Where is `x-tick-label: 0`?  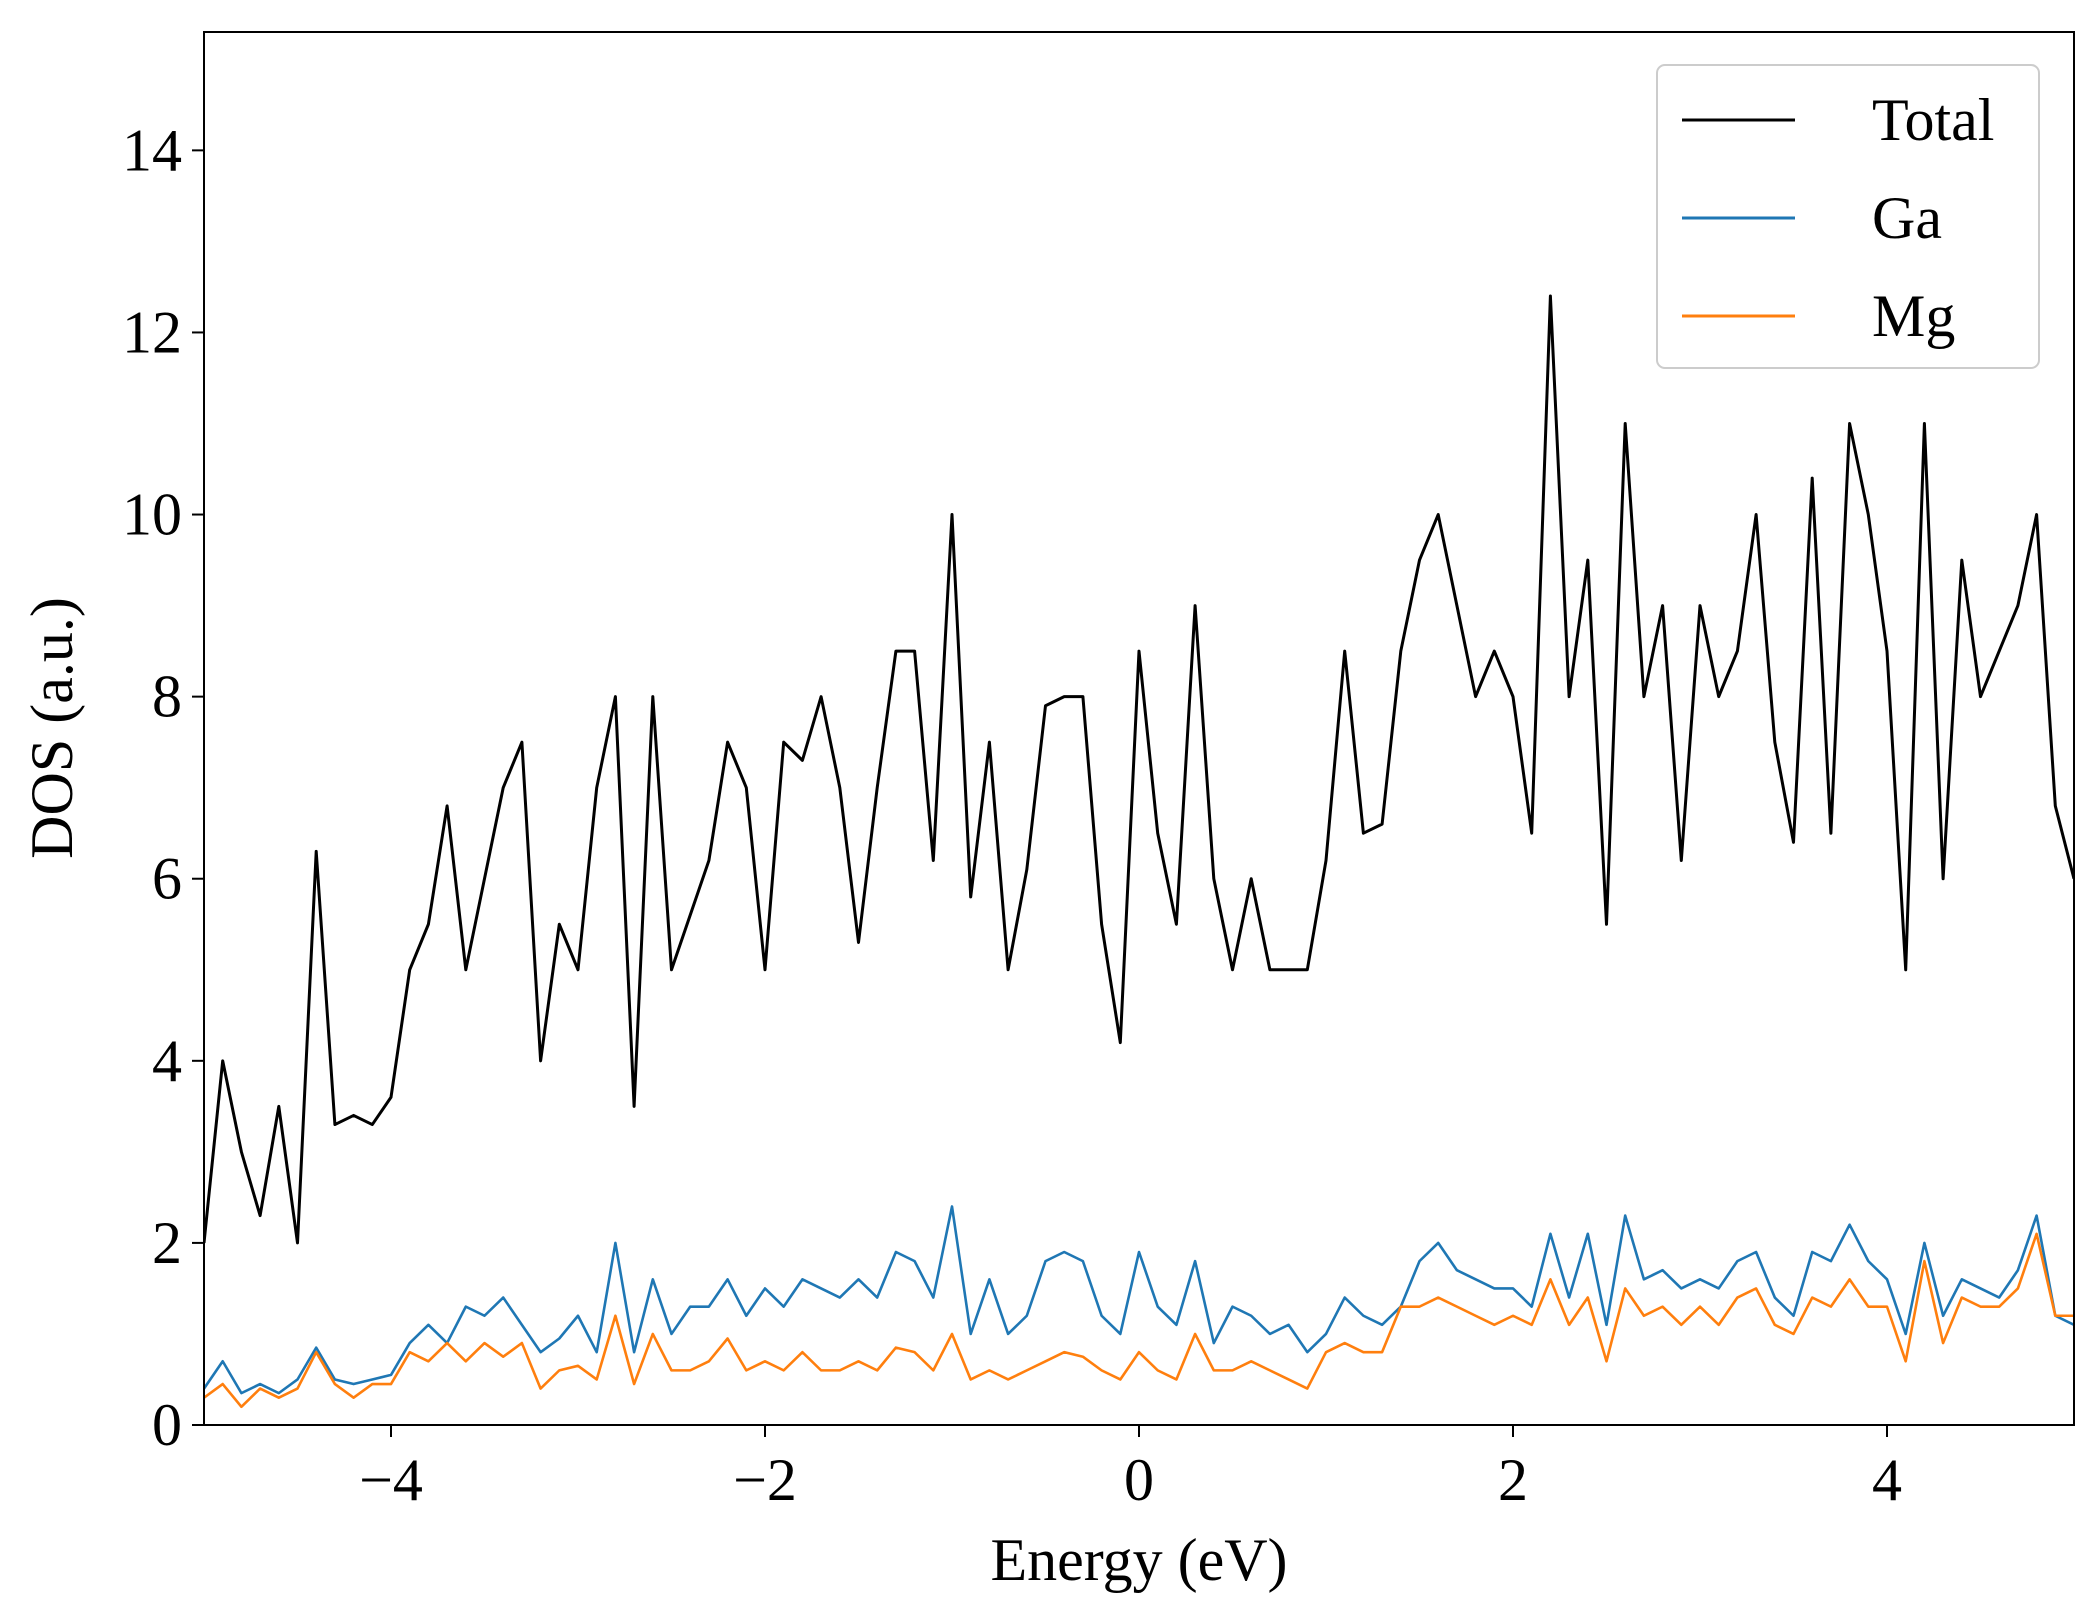 x-tick-label: 0 is located at coordinates (1139, 1480).